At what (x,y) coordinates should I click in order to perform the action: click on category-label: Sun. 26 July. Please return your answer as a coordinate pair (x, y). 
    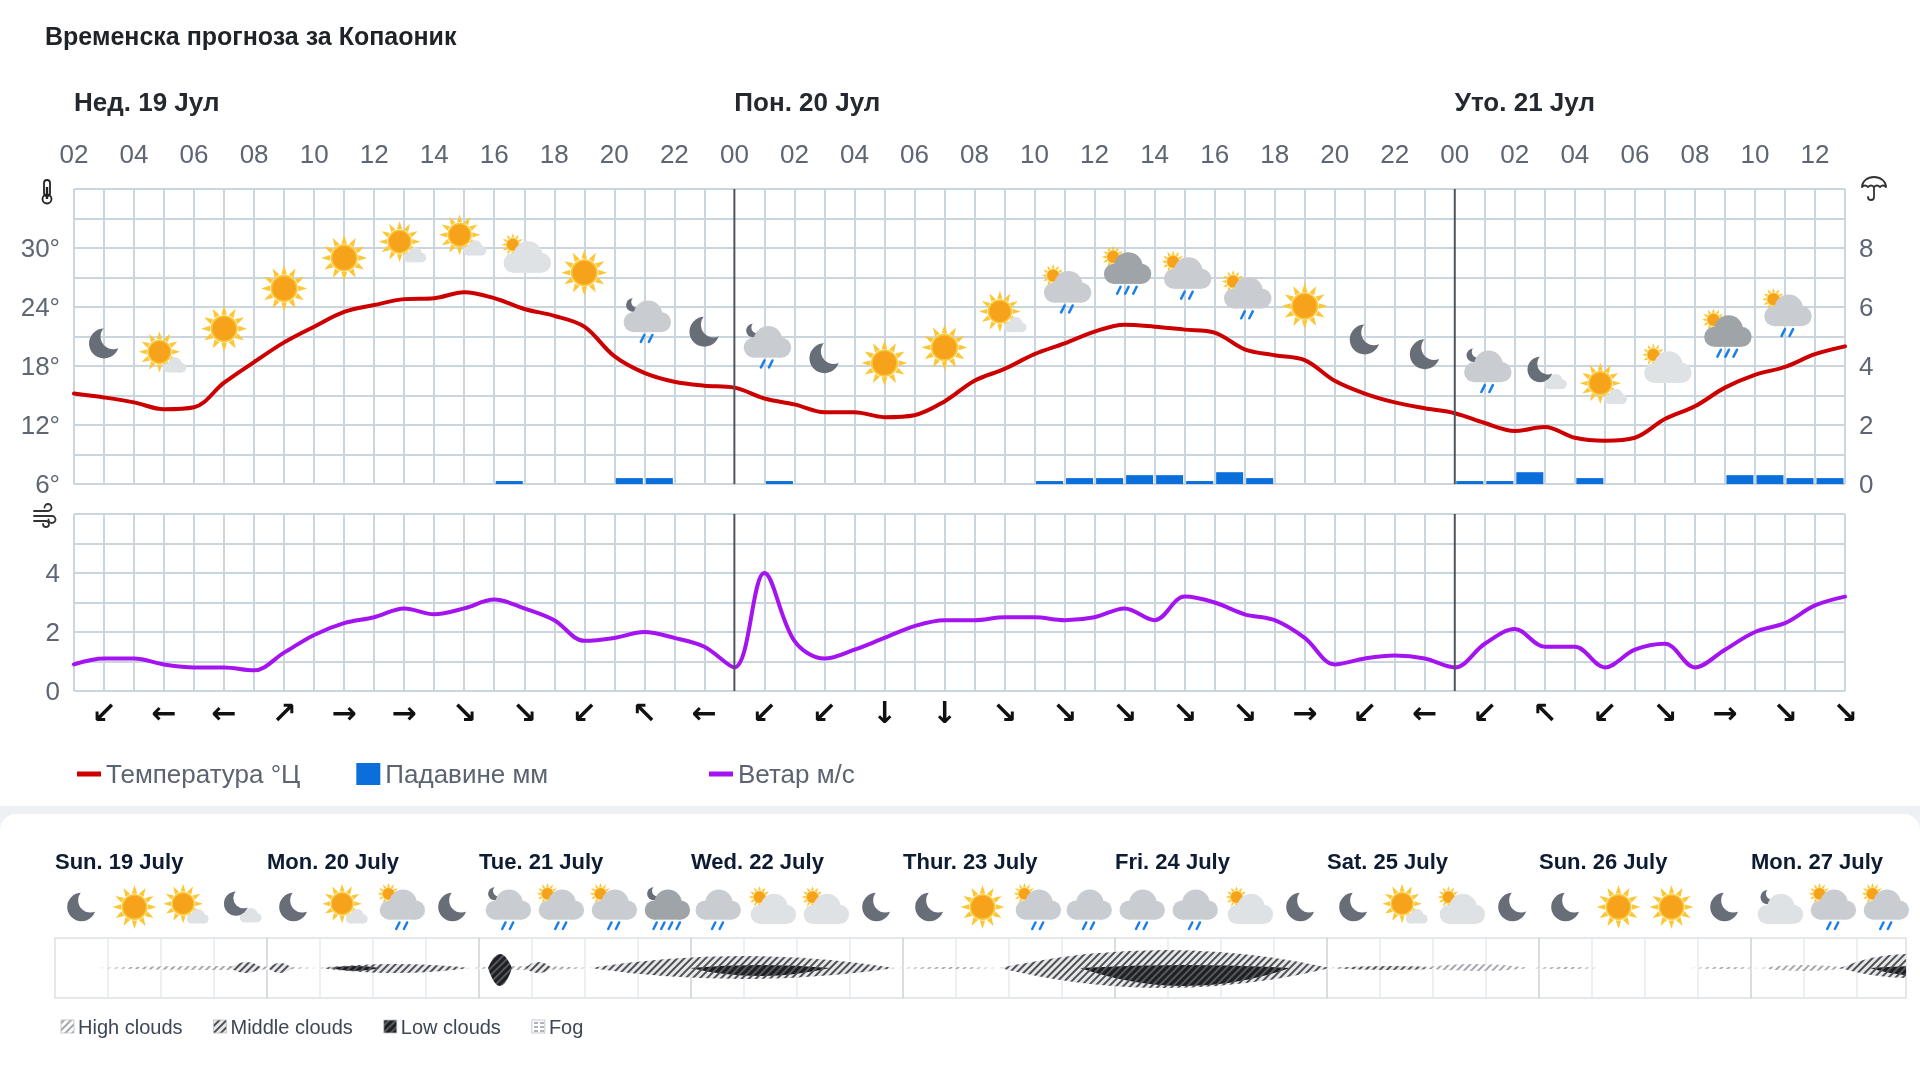
    Looking at the image, I should click on (1604, 861).